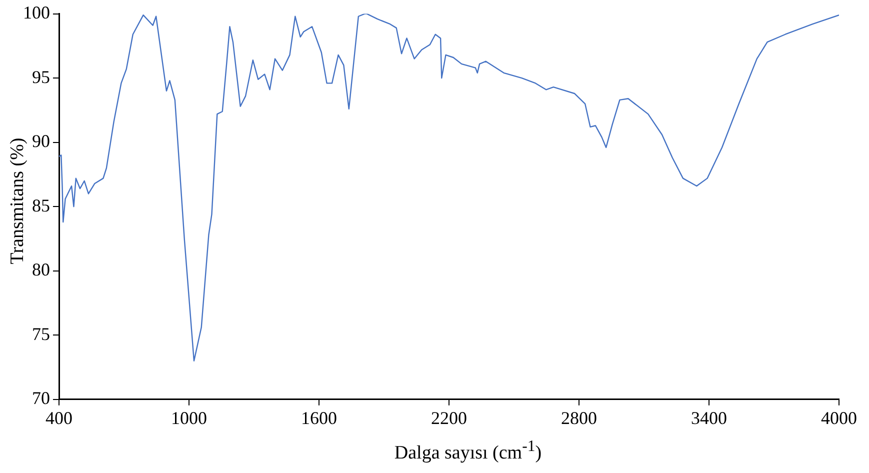 This screenshot has width=869, height=473. What do you see at coordinates (18, 201) in the screenshot?
I see `y-axis-title: Transmitans (%)` at bounding box center [18, 201].